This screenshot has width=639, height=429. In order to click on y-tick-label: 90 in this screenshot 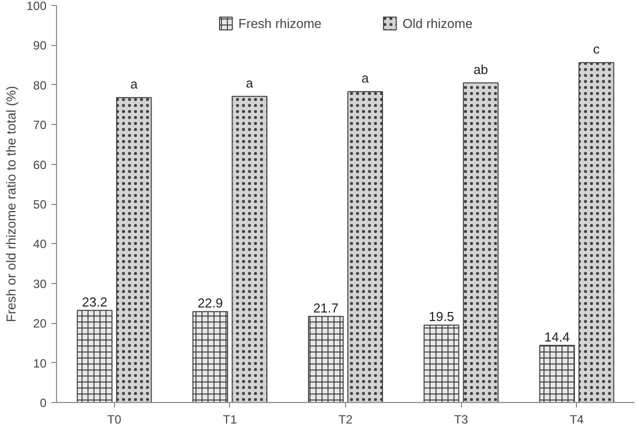, I will do `click(40, 45)`.